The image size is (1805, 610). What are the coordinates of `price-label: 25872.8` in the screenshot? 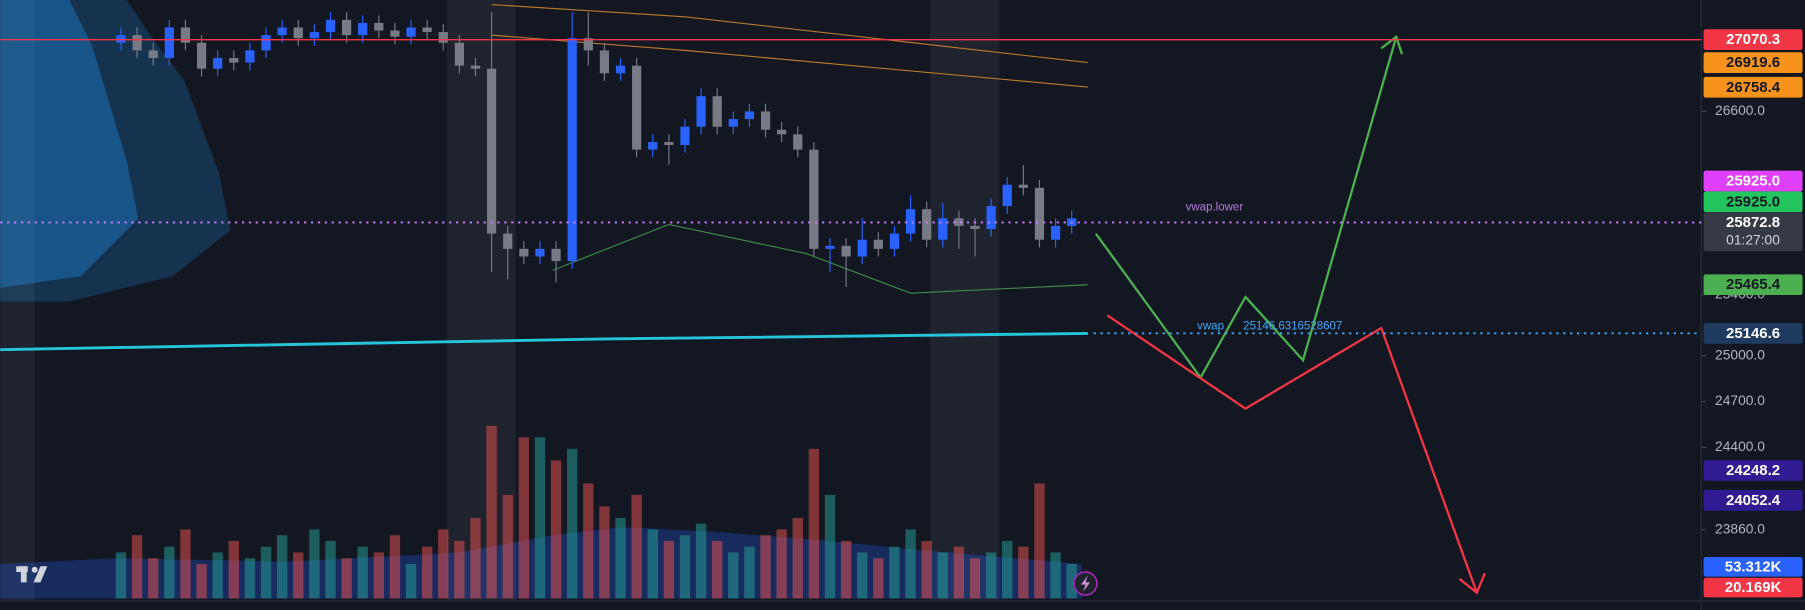 It's located at (1753, 222).